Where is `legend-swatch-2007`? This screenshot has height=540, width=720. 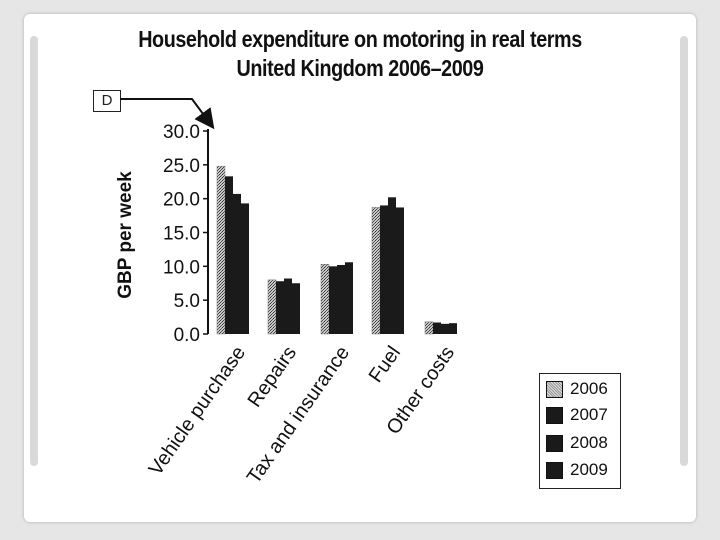
legend-swatch-2007 is located at coordinates (554, 415).